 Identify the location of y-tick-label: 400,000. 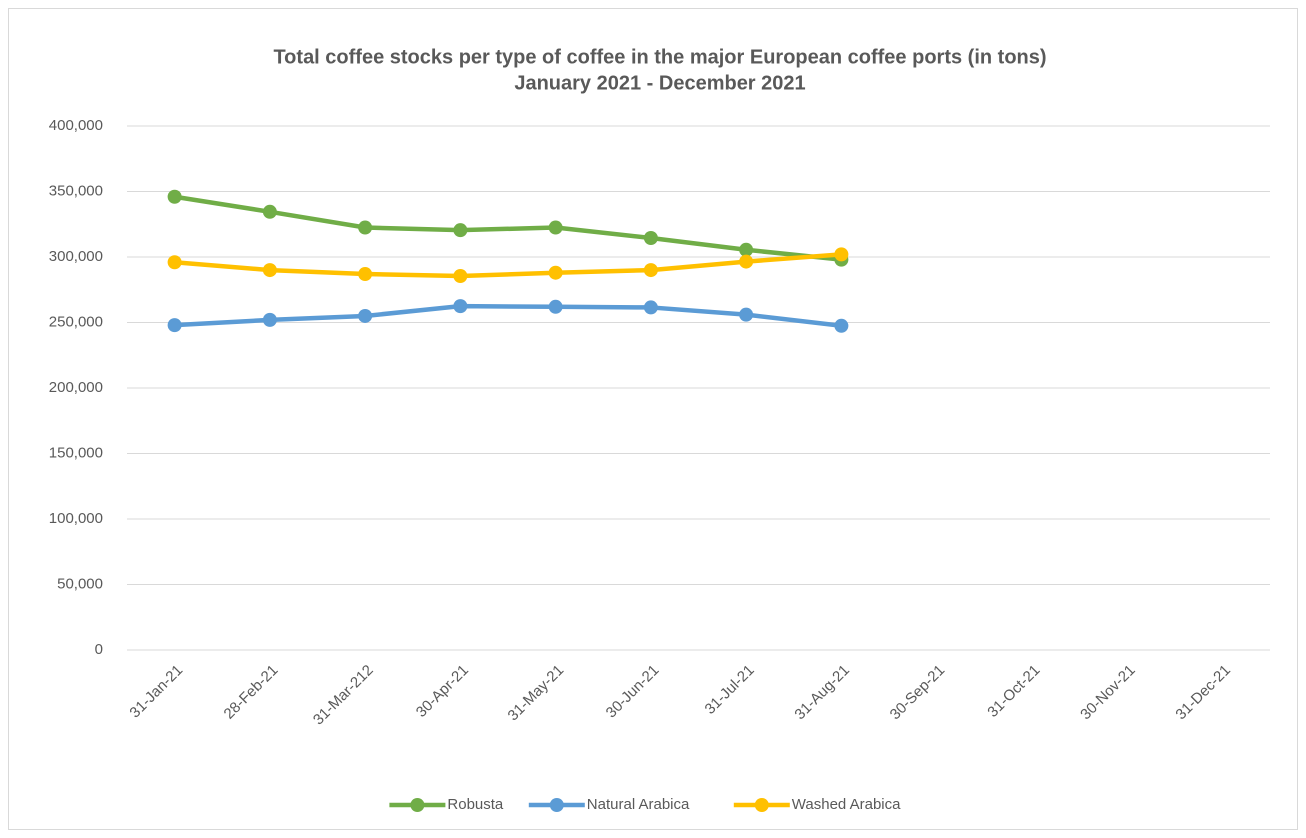
(76, 125).